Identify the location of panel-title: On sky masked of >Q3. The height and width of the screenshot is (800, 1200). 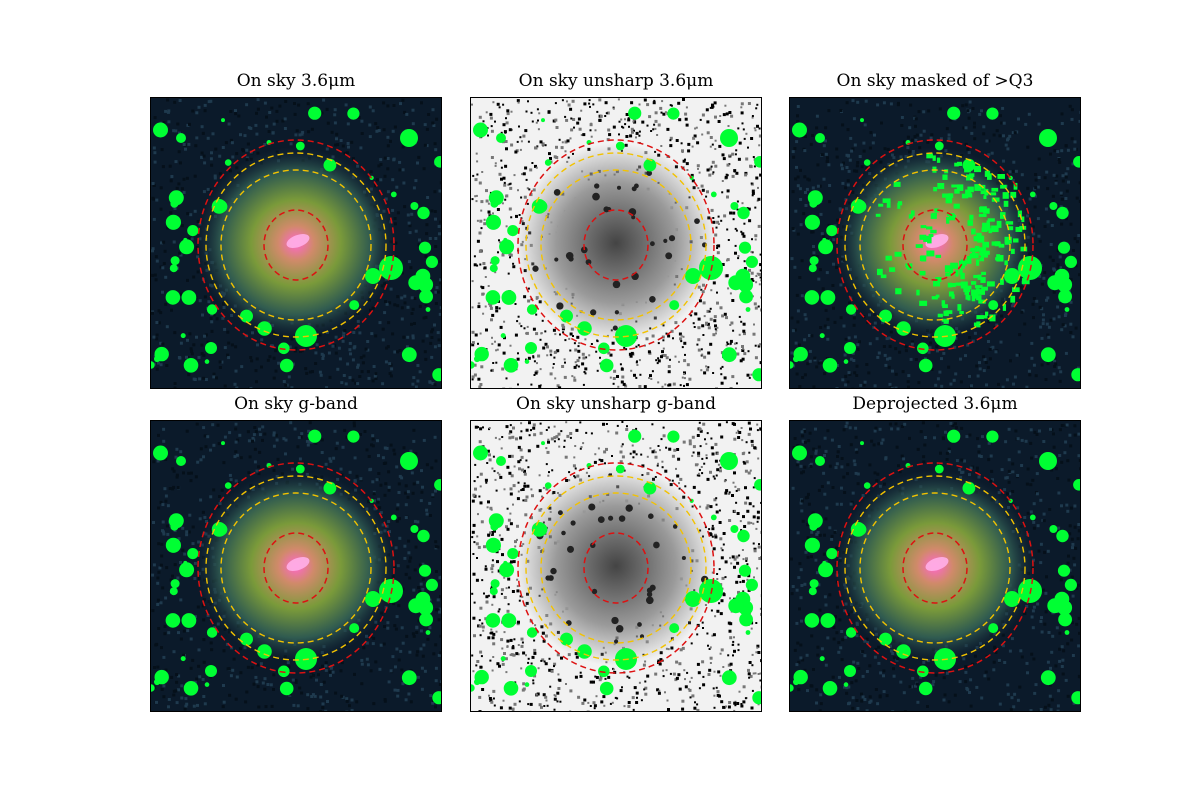
(935, 81).